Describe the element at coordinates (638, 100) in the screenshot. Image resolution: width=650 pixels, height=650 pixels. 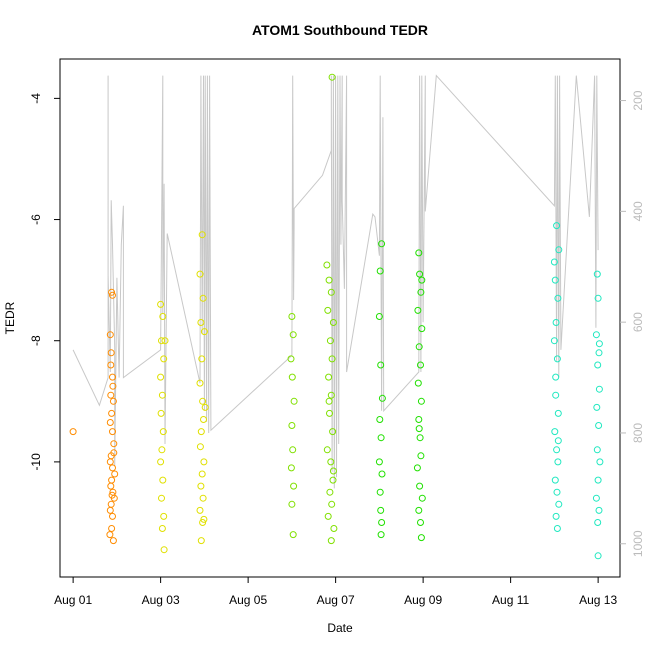
I see `y2-tick-label: 200` at that location.